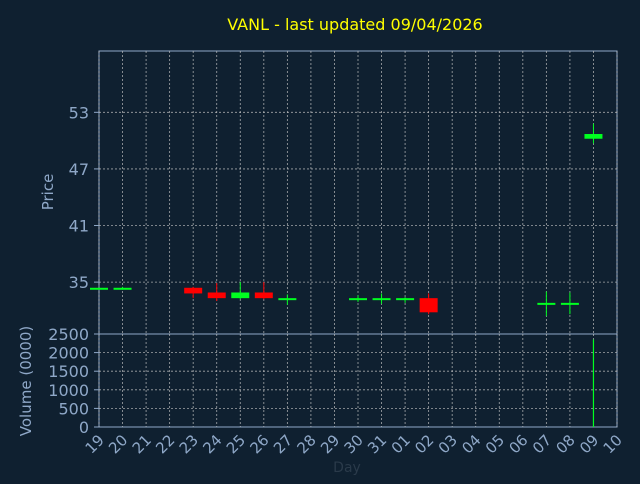  I want to click on price-axis-label: Price, so click(48, 192).